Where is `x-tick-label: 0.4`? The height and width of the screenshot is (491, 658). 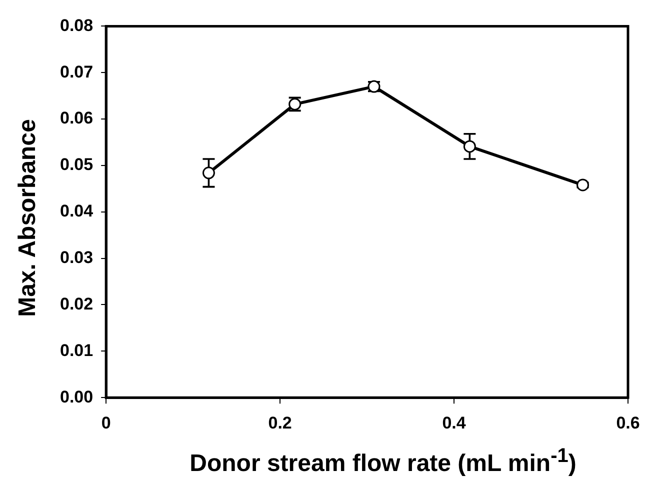
x-tick-label: 0.4 is located at coordinates (454, 422).